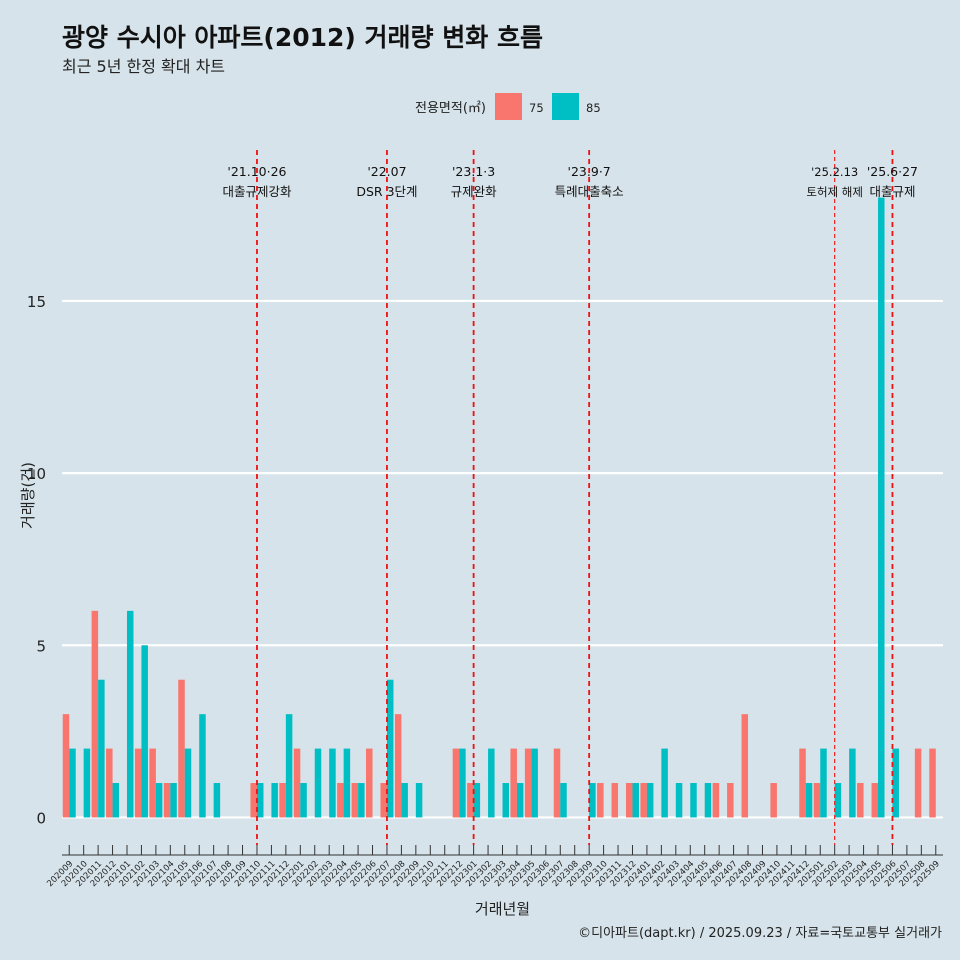 The width and height of the screenshot is (960, 960). Describe the element at coordinates (386, 171) in the screenshot. I see `event-date-label: '22.07` at that location.